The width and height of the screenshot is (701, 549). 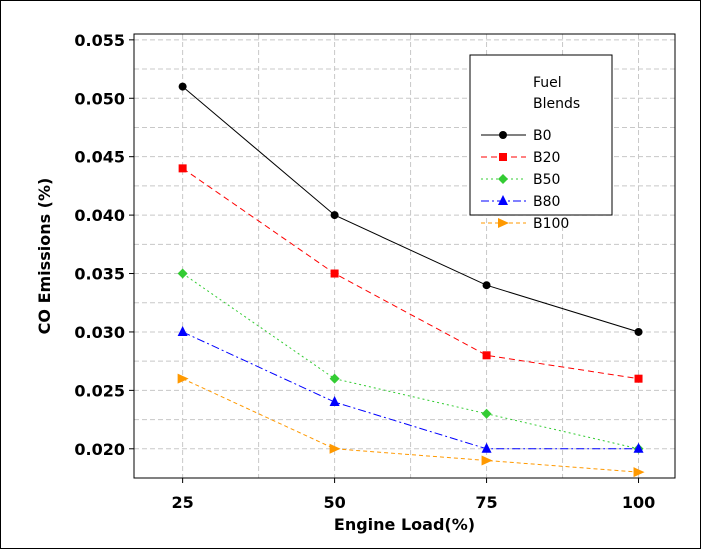 What do you see at coordinates (638, 502) in the screenshot?
I see `x-tick-label: 100` at bounding box center [638, 502].